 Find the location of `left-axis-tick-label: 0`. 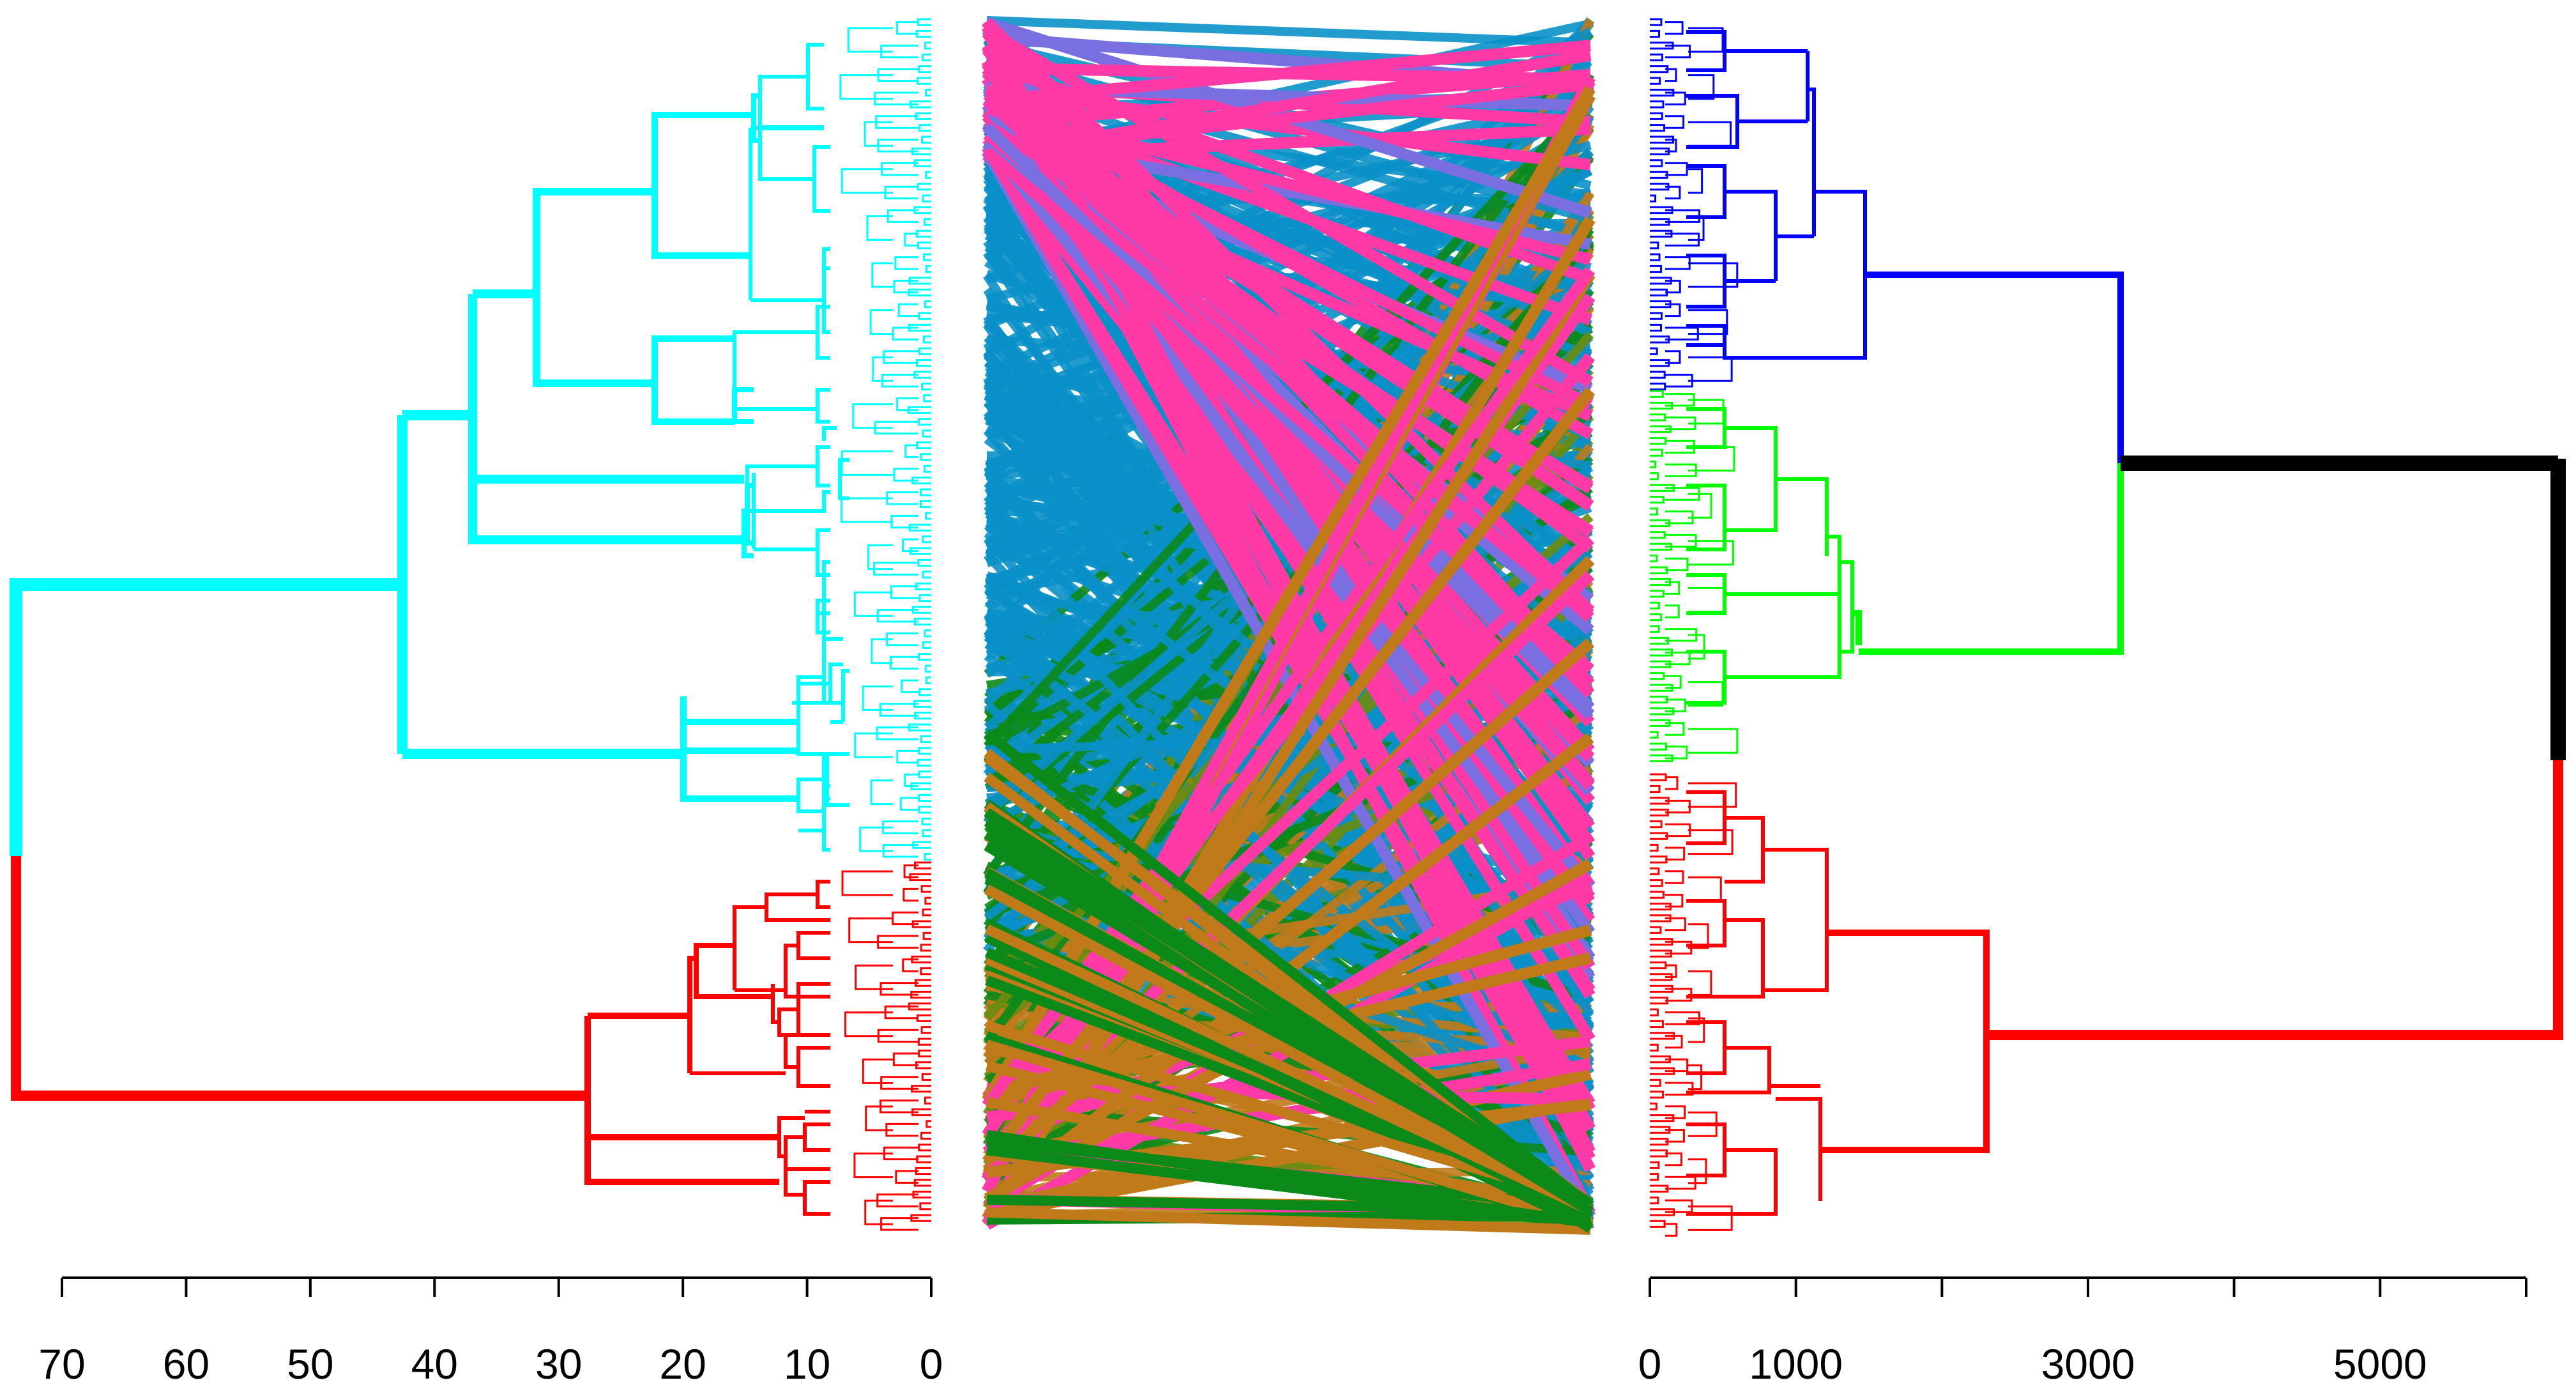

left-axis-tick-label: 0 is located at coordinates (931, 1364).